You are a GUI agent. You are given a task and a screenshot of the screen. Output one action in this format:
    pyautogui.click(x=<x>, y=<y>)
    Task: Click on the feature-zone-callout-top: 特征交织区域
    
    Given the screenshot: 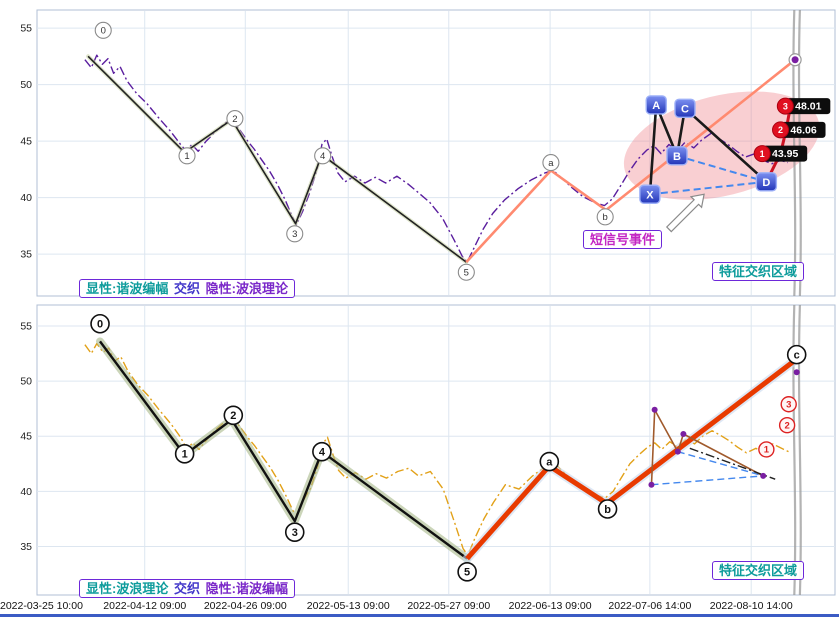 What is the action you would take?
    pyautogui.click(x=758, y=271)
    